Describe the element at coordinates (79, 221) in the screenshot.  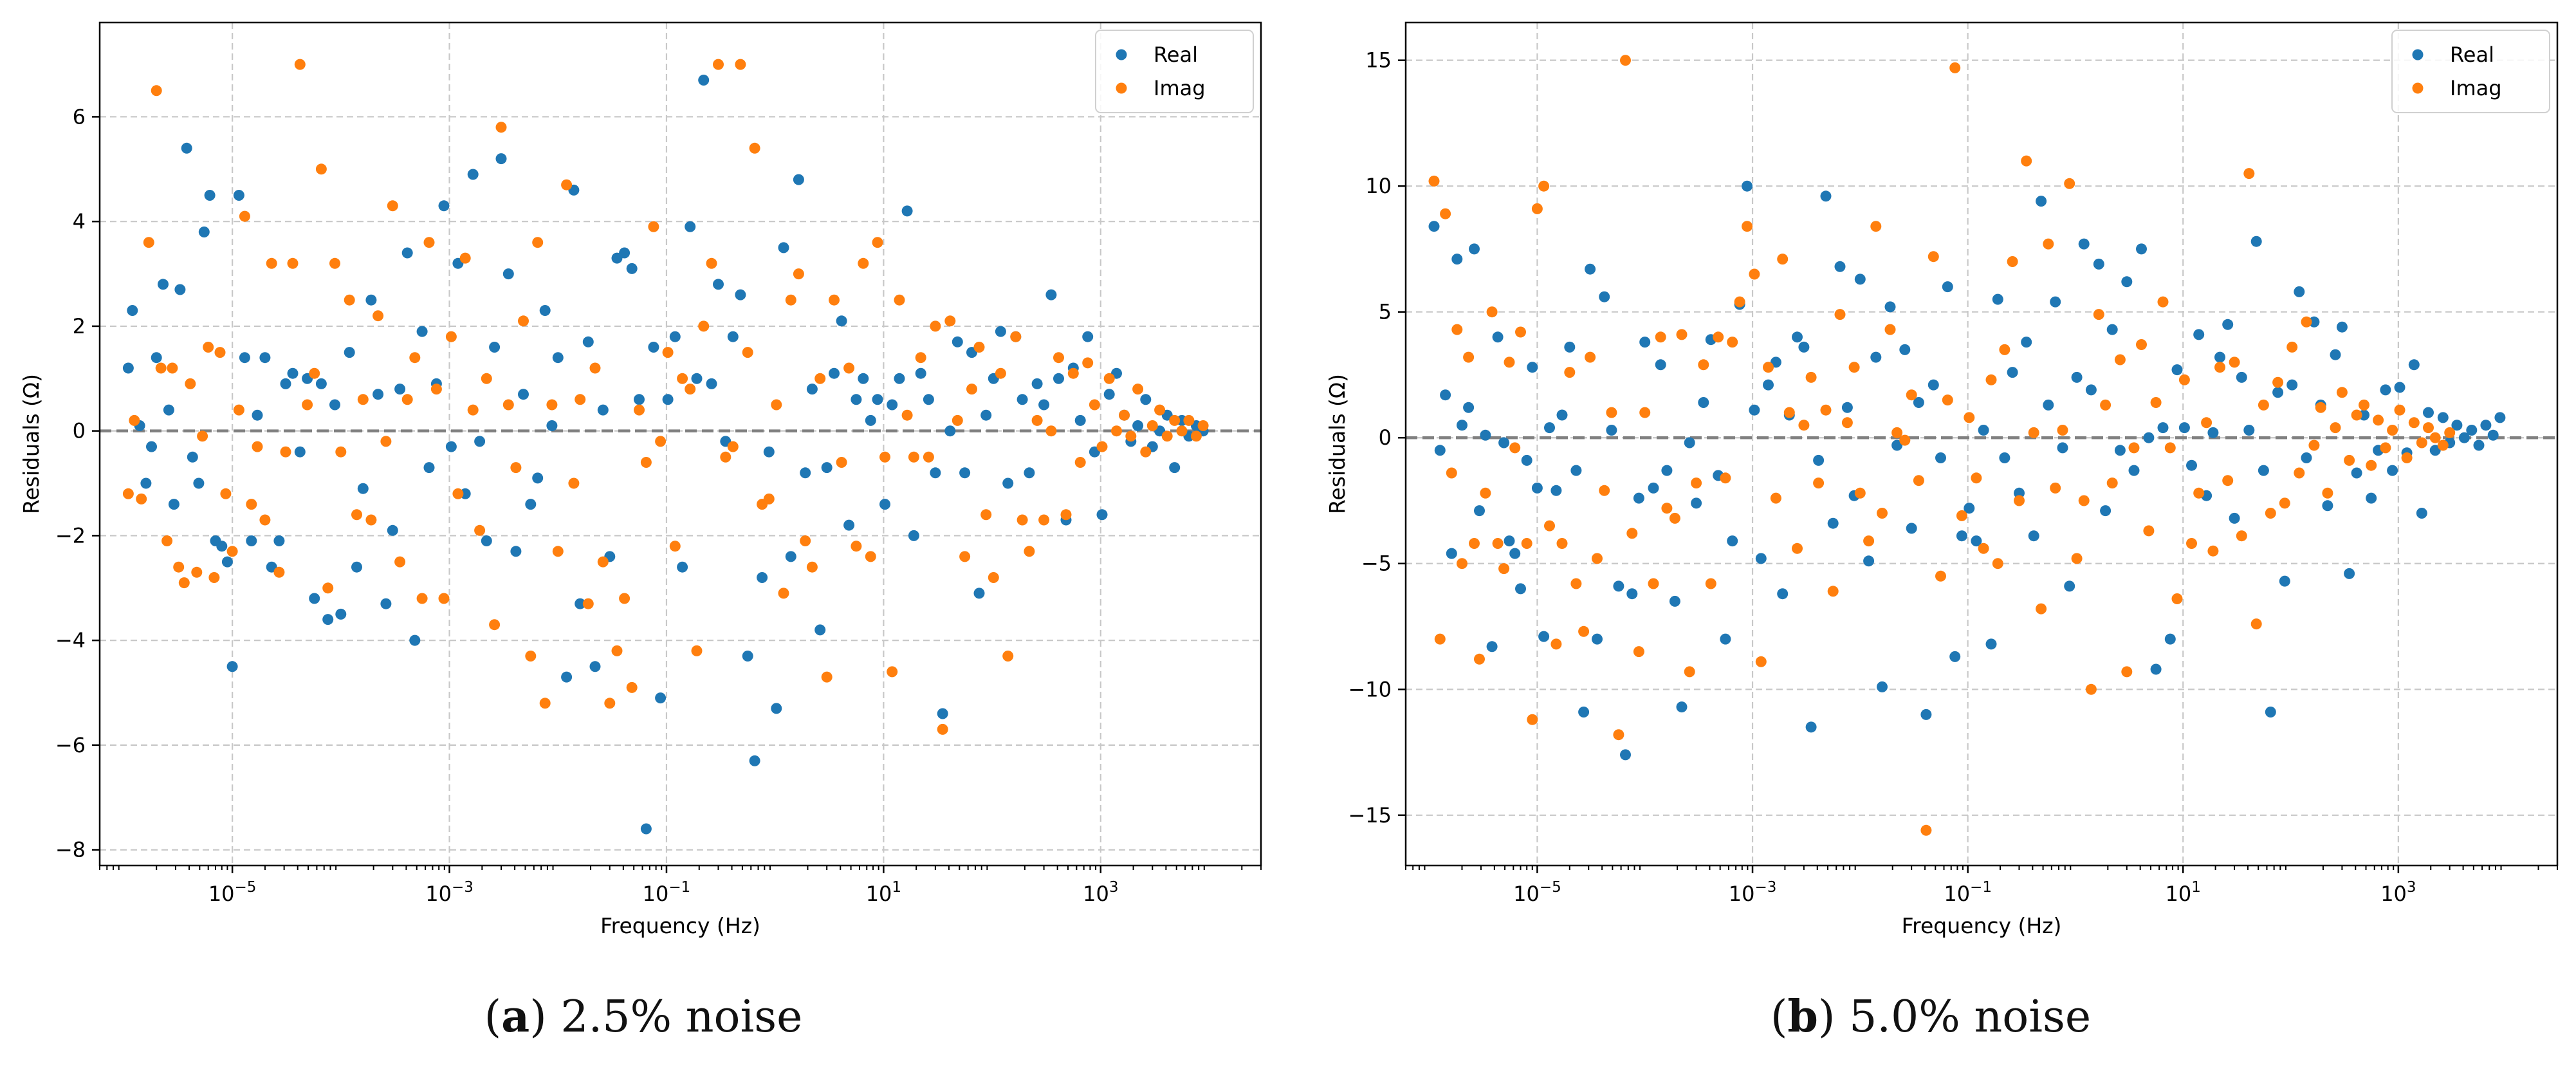
I see `y-tick-label: 4` at that location.